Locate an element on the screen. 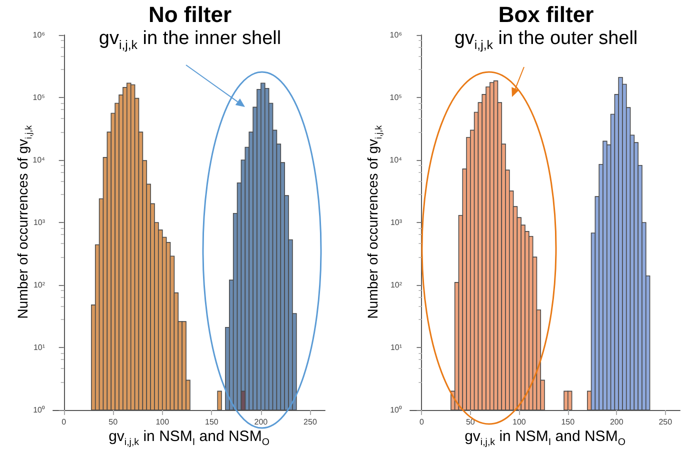 The width and height of the screenshot is (693, 452). chart-title: Box filter is located at coordinates (546, 15).